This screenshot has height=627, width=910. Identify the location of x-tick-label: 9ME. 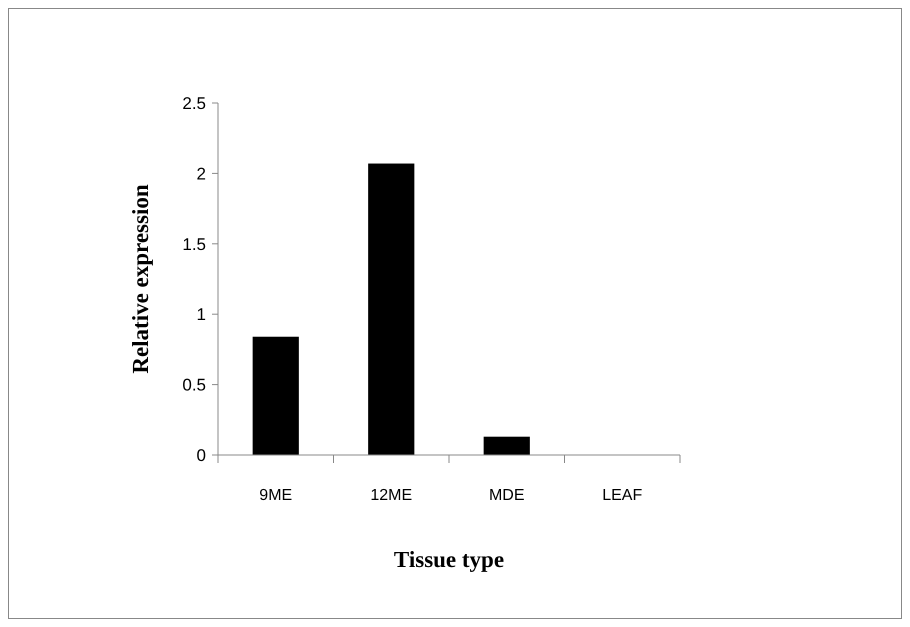
(275, 495).